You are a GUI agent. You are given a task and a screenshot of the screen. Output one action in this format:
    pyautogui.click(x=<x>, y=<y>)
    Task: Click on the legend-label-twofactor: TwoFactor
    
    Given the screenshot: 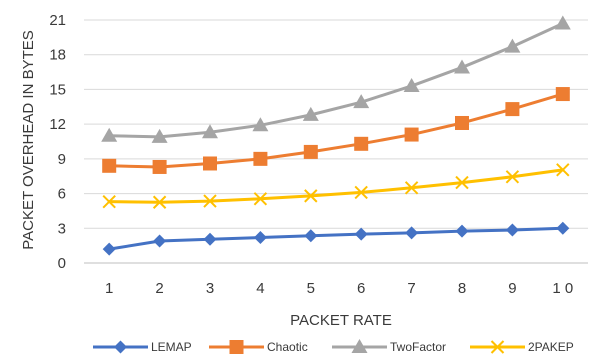 What is the action you would take?
    pyautogui.click(x=418, y=347)
    